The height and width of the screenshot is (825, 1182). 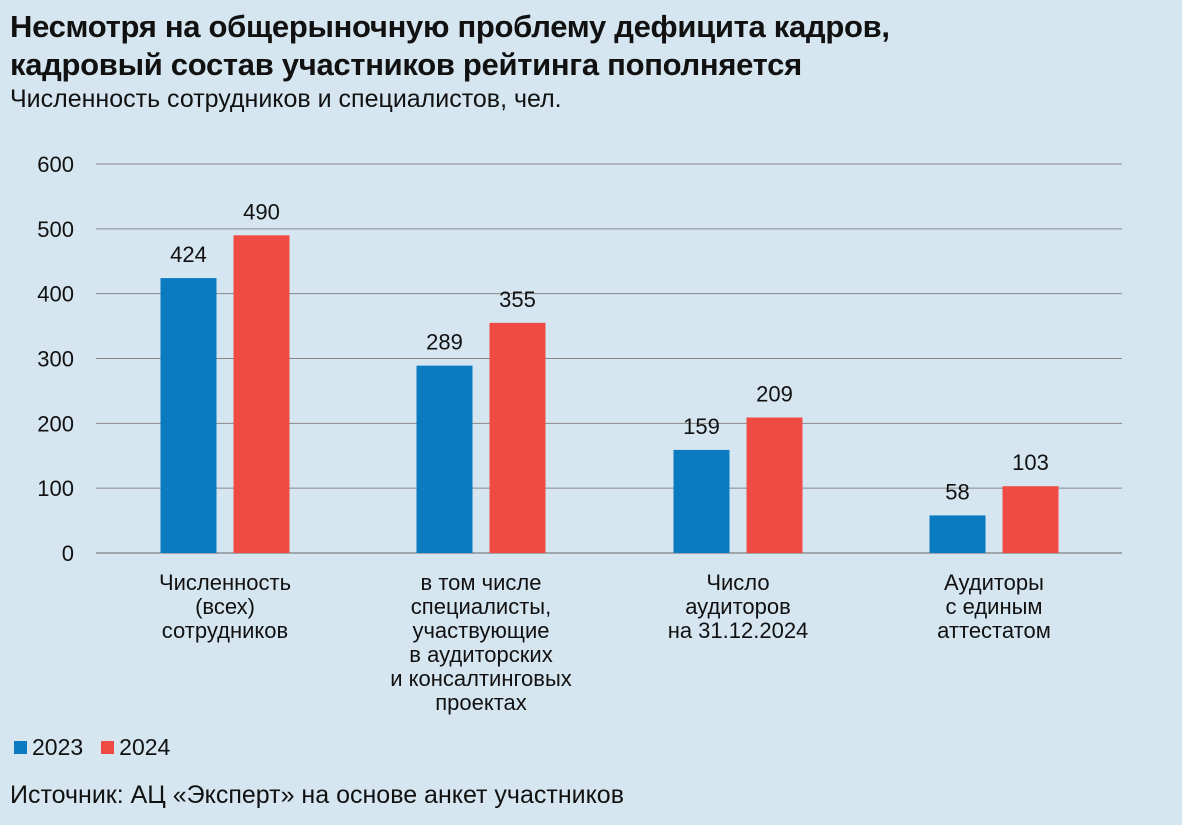 I want to click on data-label-2024-3: 103, so click(x=1030, y=462).